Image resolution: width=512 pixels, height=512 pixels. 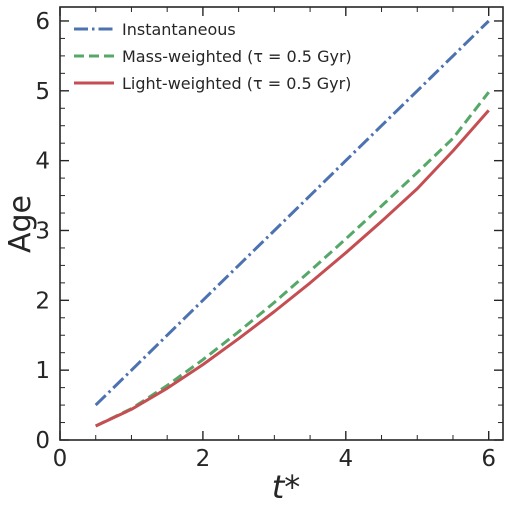 What do you see at coordinates (42, 371) in the screenshot?
I see `y-tick-label: 1` at bounding box center [42, 371].